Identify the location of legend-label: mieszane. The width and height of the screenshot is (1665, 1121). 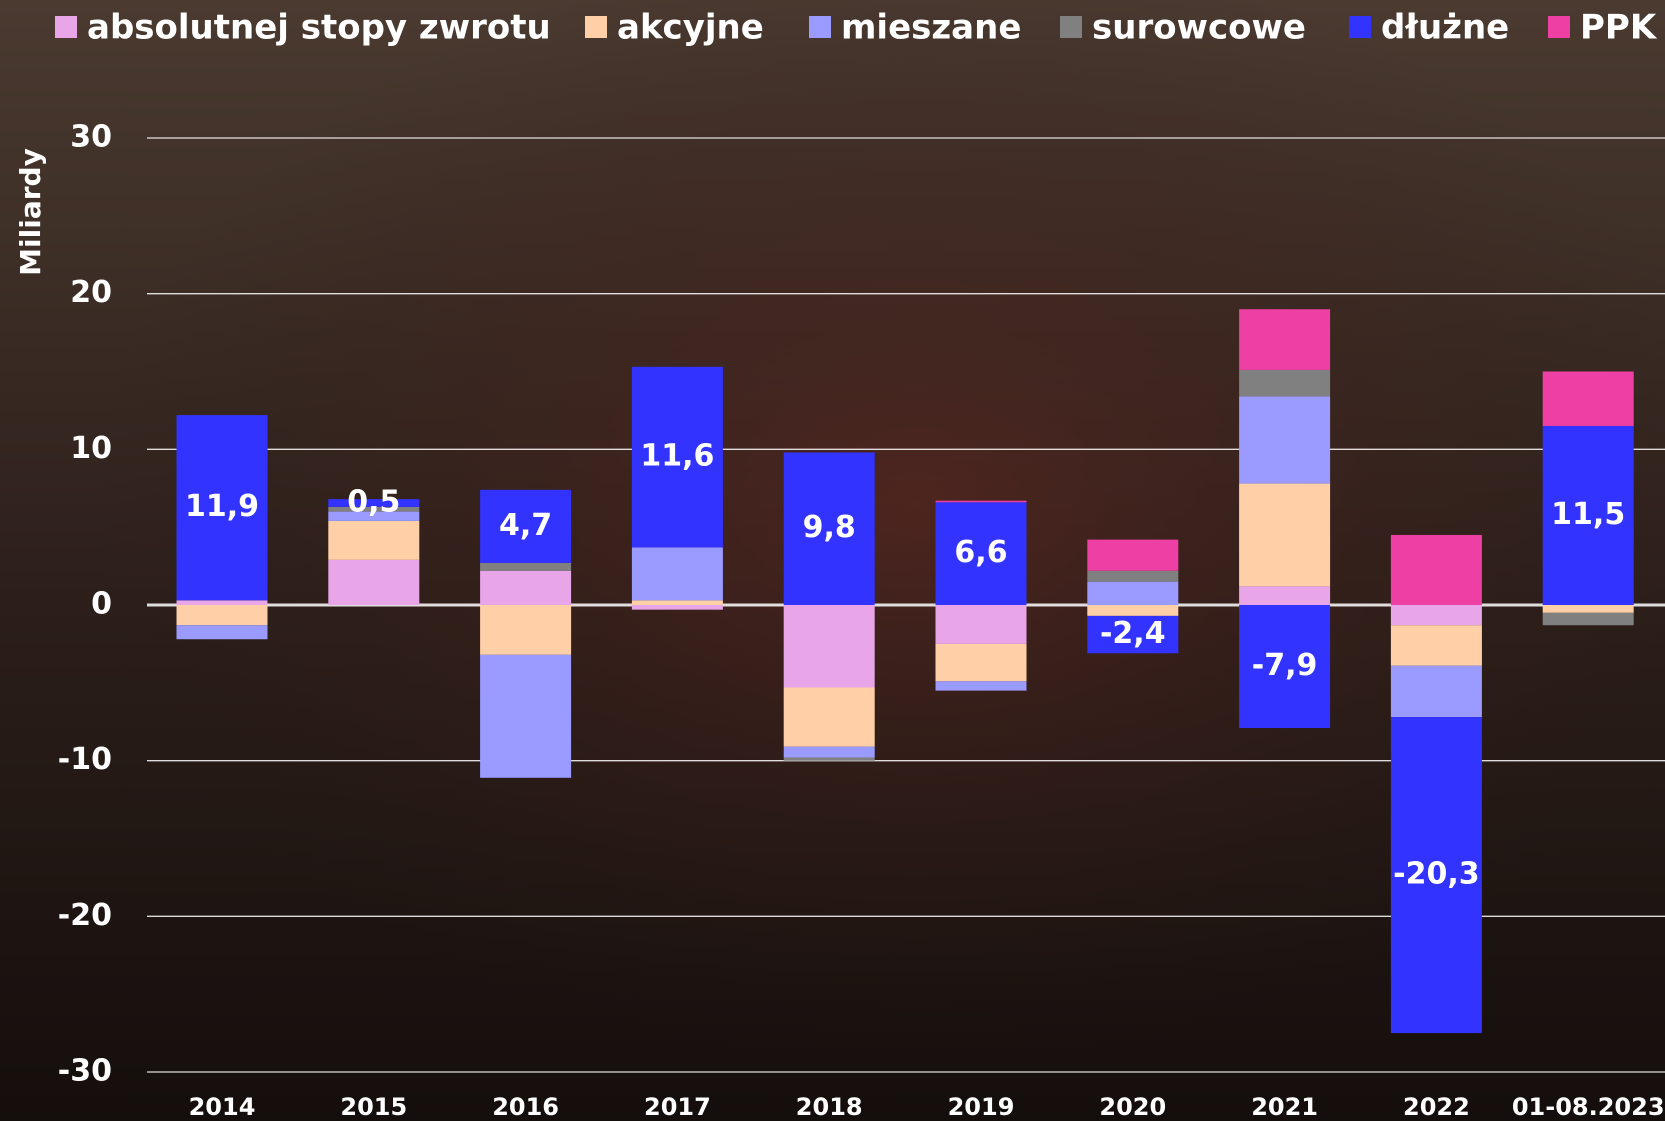
(931, 28).